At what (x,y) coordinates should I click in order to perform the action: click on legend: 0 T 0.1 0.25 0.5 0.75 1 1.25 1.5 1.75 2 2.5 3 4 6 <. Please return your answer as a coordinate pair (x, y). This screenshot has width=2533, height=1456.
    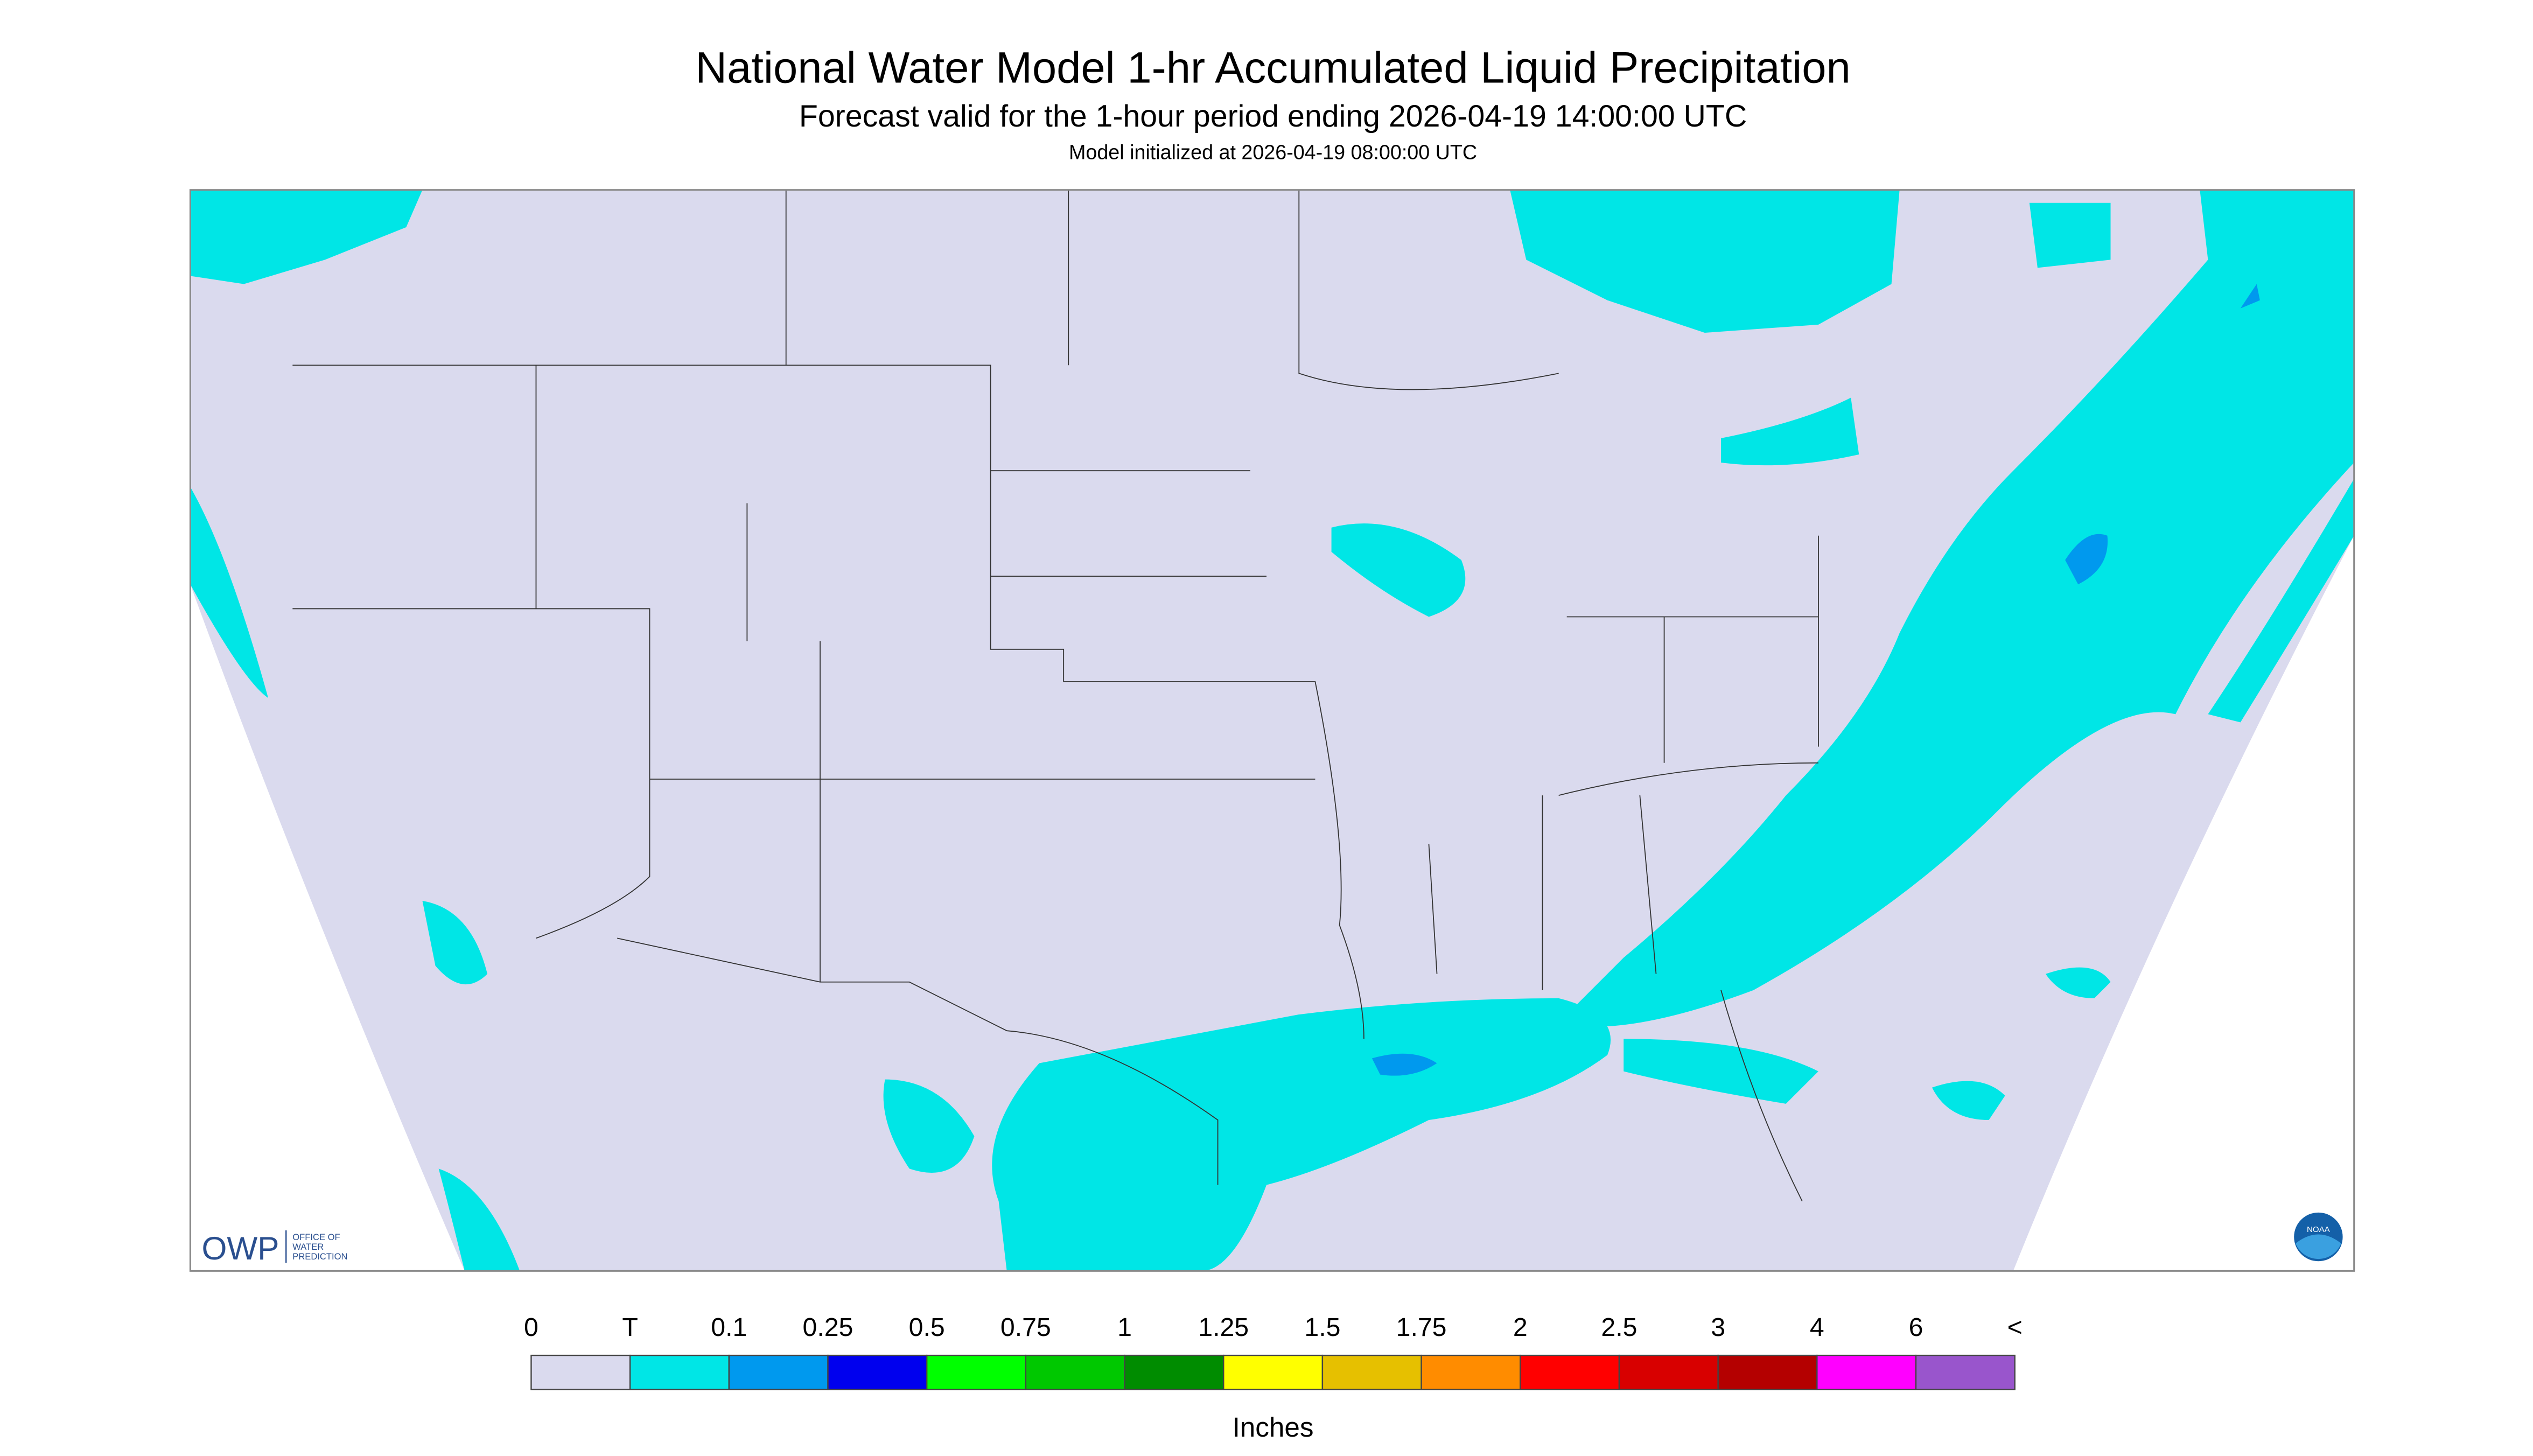
    Looking at the image, I should click on (1273, 1351).